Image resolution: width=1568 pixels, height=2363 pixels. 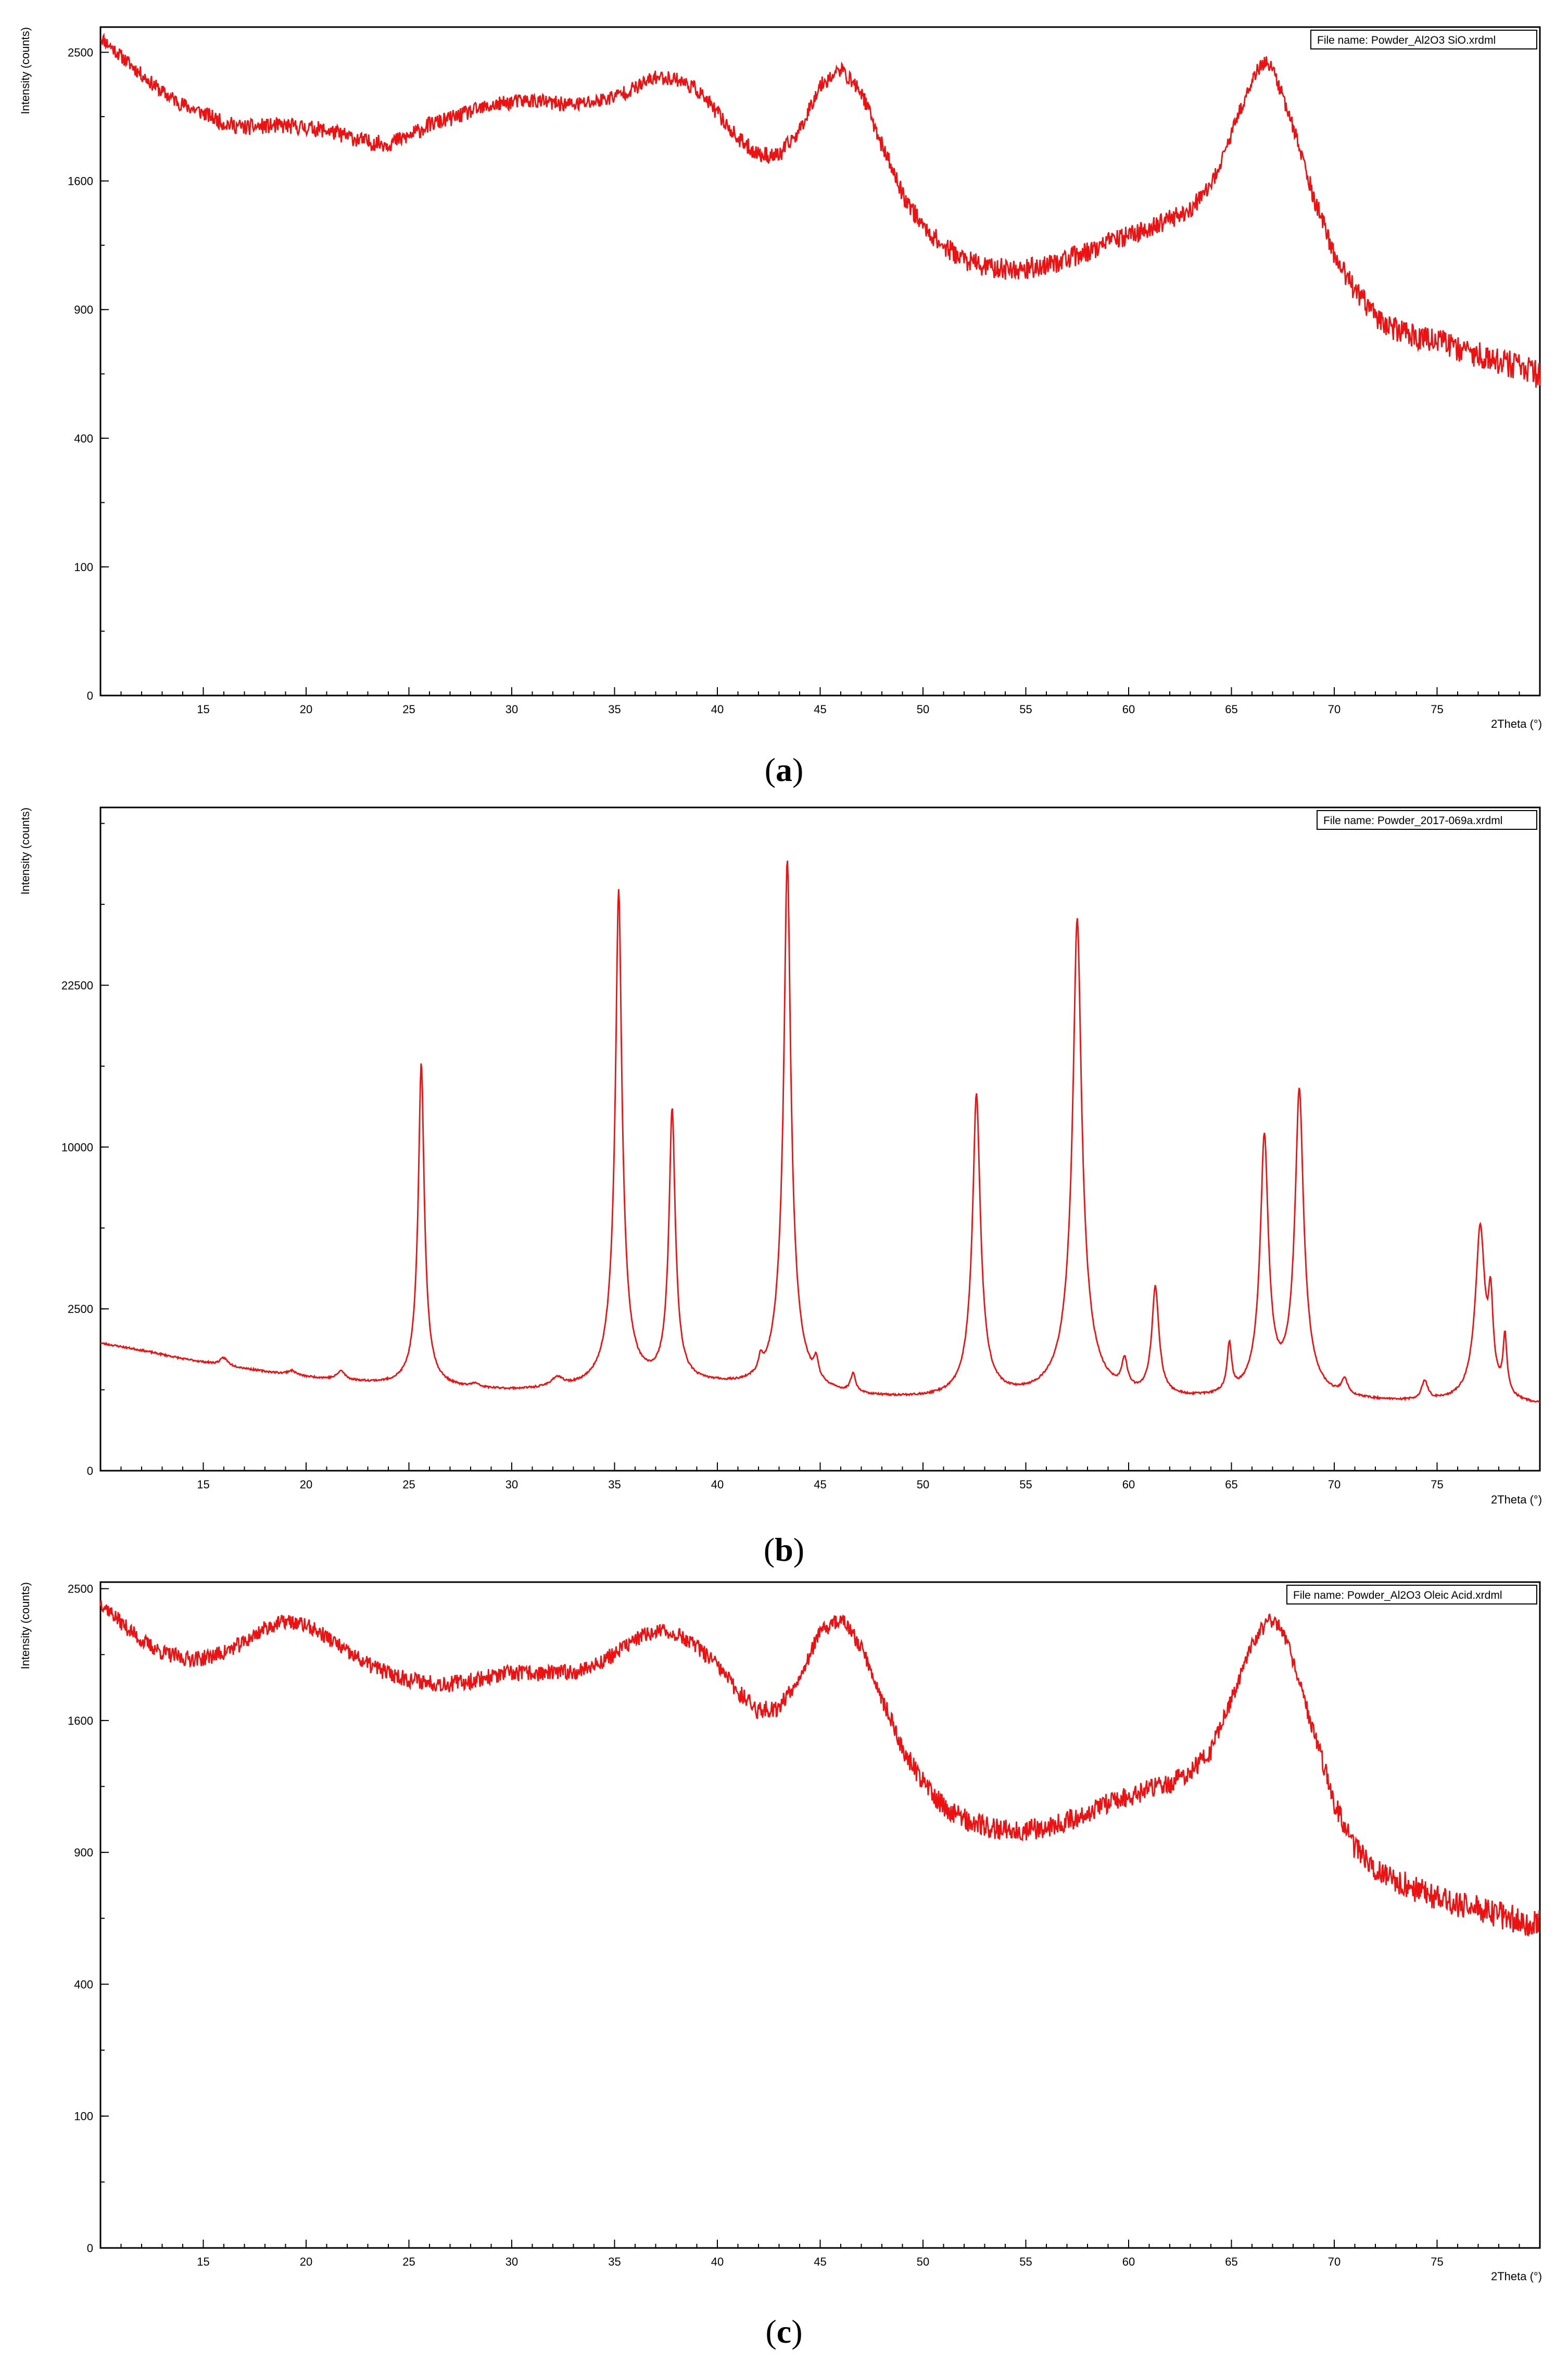 What do you see at coordinates (77, 1147) in the screenshot?
I see `y-tick-label: 10000` at bounding box center [77, 1147].